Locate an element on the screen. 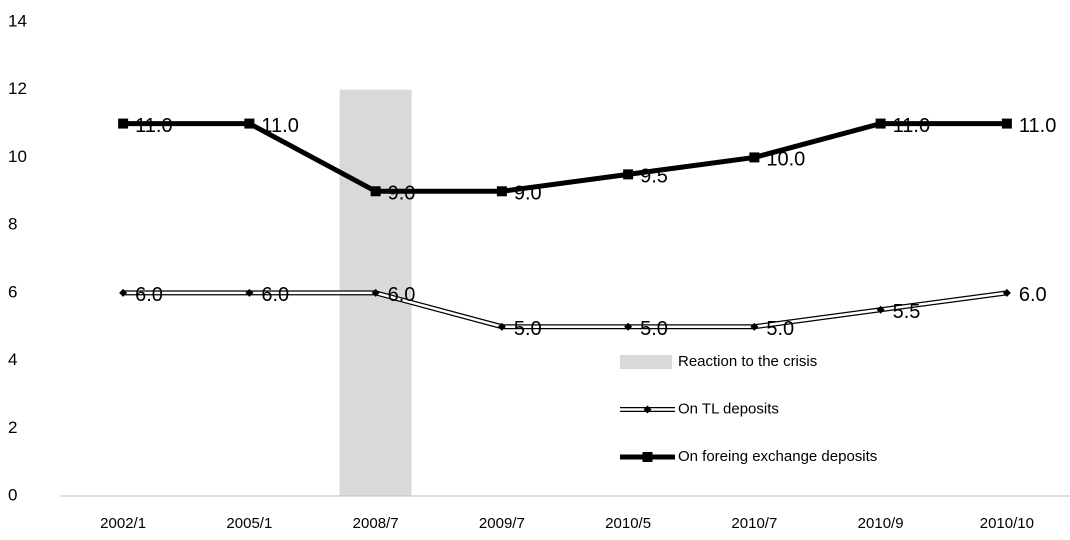  line is located at coordinates (565, 157).